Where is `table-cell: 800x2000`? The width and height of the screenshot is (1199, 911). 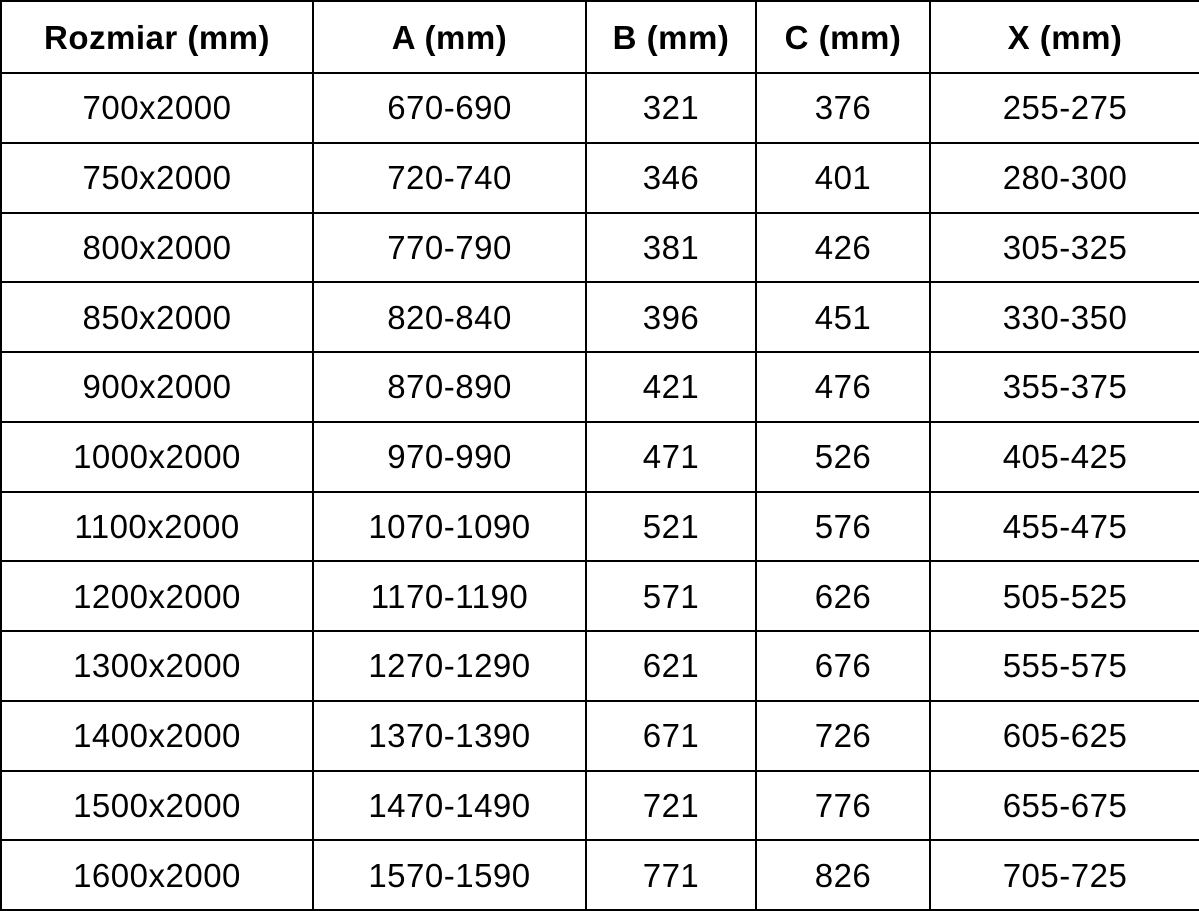 table-cell: 800x2000 is located at coordinates (157, 247).